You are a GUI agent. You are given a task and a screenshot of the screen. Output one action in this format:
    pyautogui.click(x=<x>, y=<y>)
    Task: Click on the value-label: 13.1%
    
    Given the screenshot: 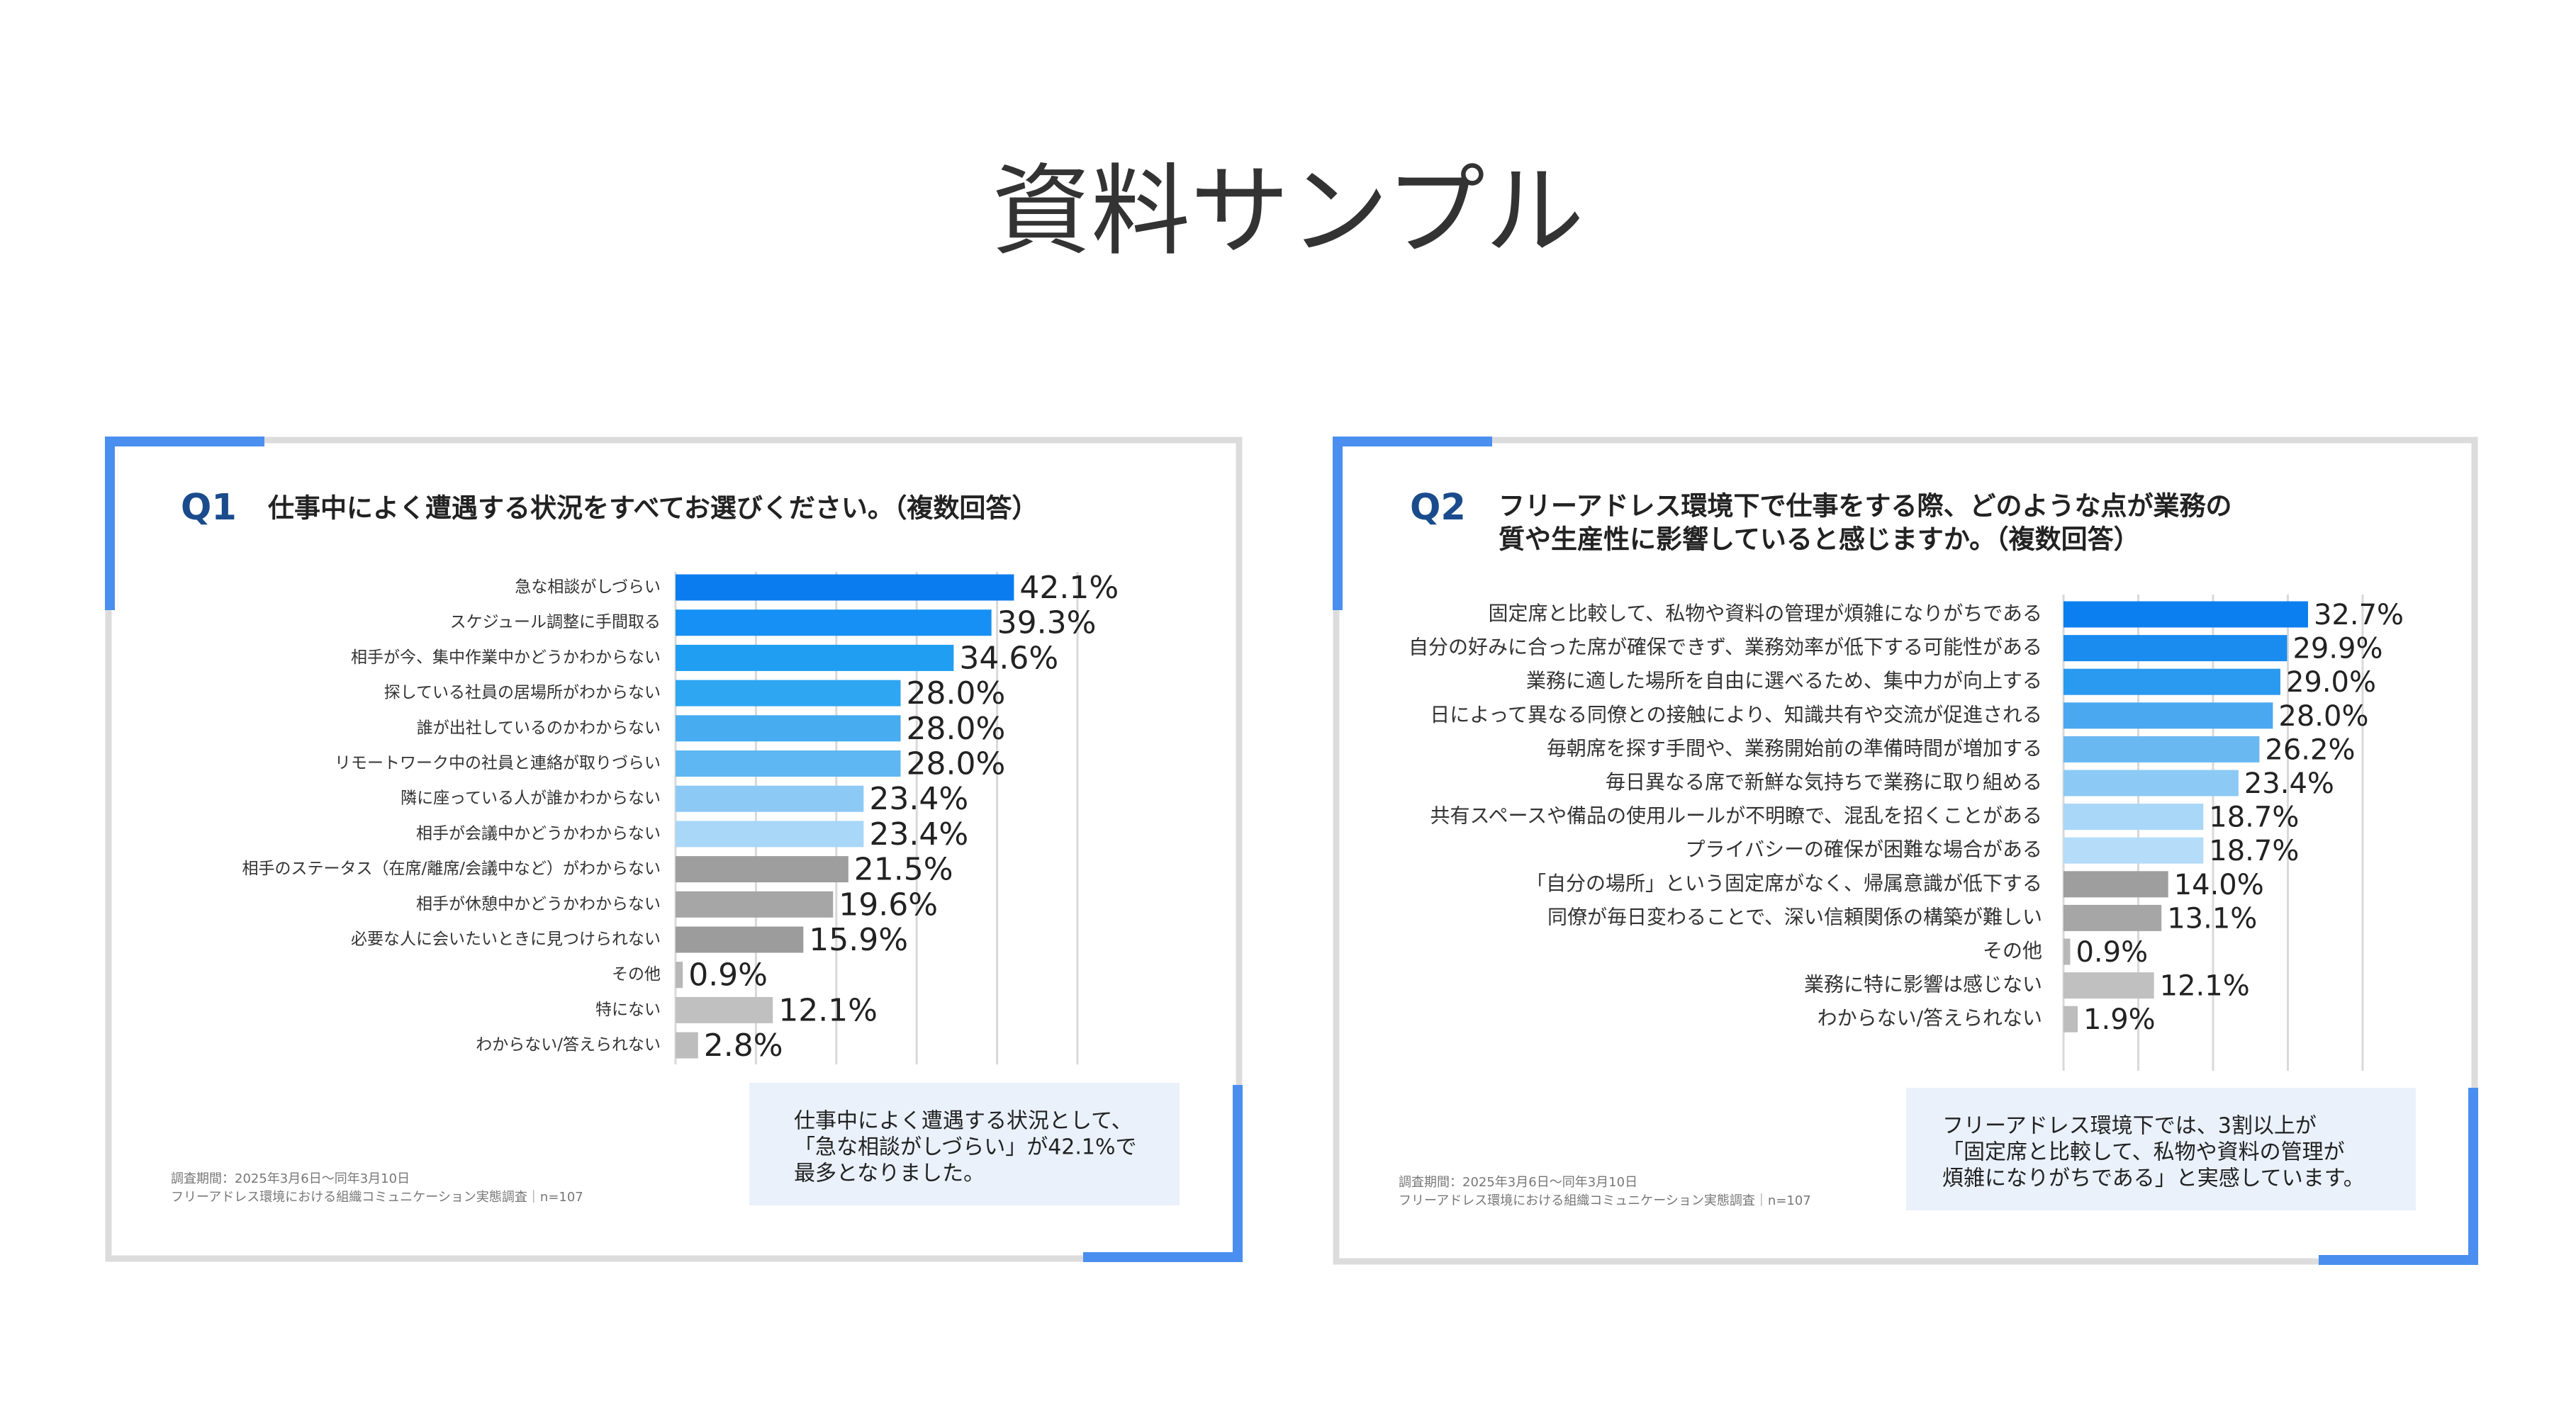 What is the action you would take?
    pyautogui.click(x=2212, y=918)
    